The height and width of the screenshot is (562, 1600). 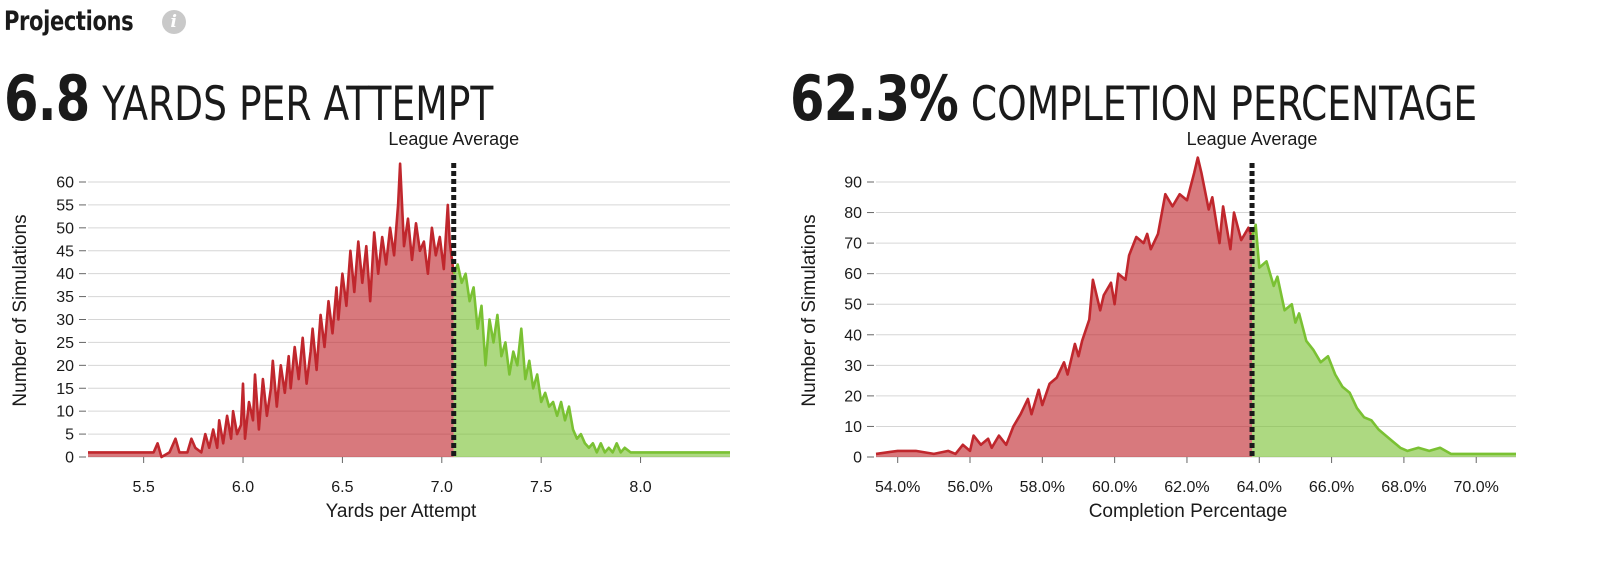 What do you see at coordinates (69, 21) in the screenshot?
I see `page-title: Projections` at bounding box center [69, 21].